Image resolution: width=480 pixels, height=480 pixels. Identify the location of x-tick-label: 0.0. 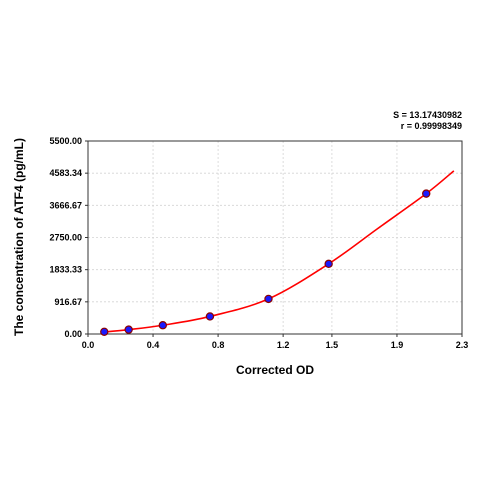
(88, 345).